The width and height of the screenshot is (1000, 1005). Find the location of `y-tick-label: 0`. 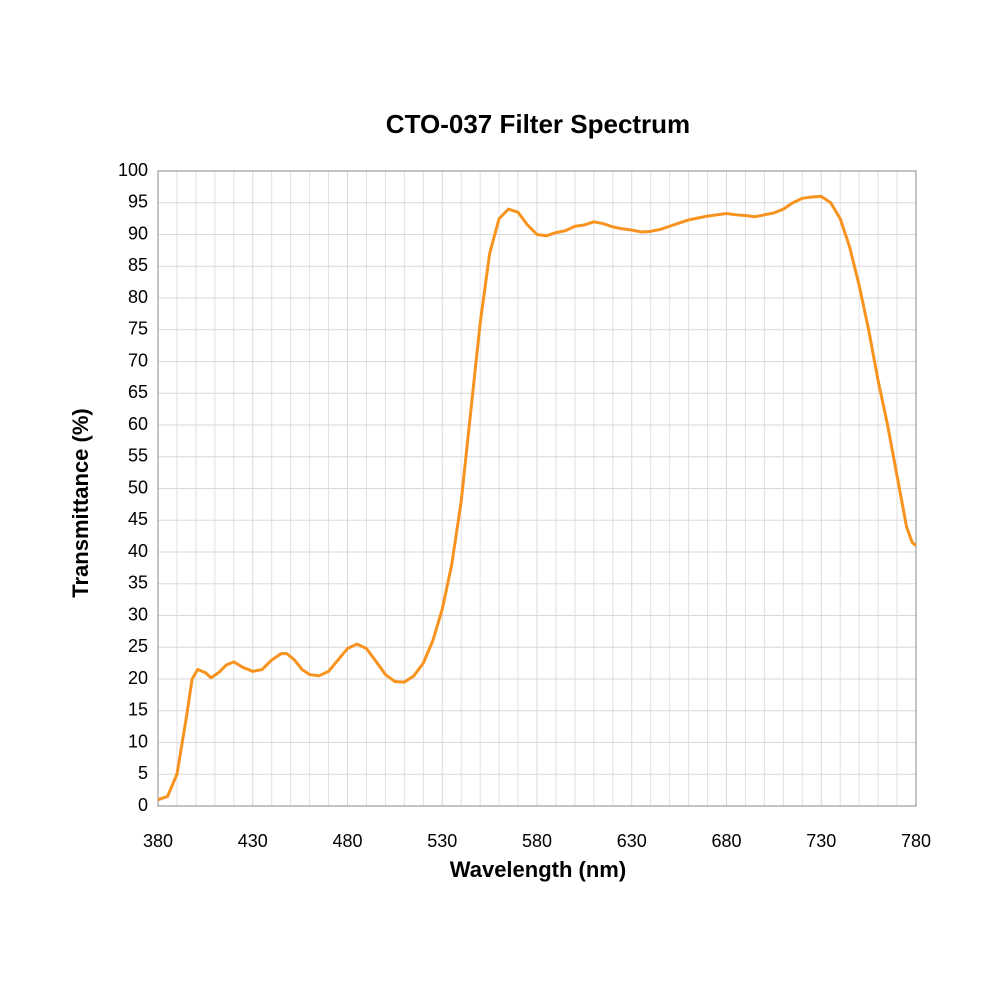

y-tick-label: 0 is located at coordinates (143, 805).